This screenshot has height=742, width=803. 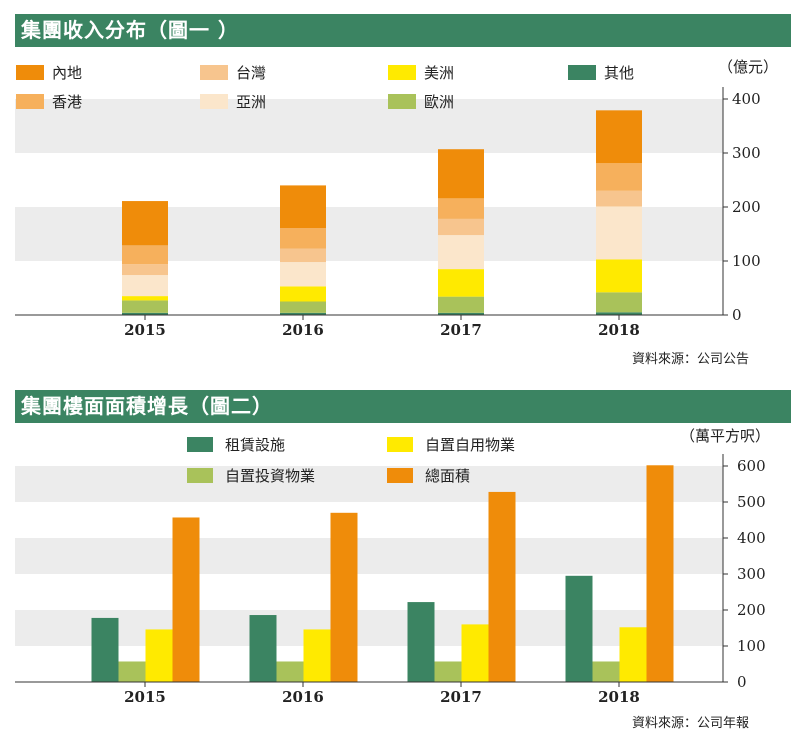 I want to click on c2-bar-2015-s3, so click(x=186, y=599).